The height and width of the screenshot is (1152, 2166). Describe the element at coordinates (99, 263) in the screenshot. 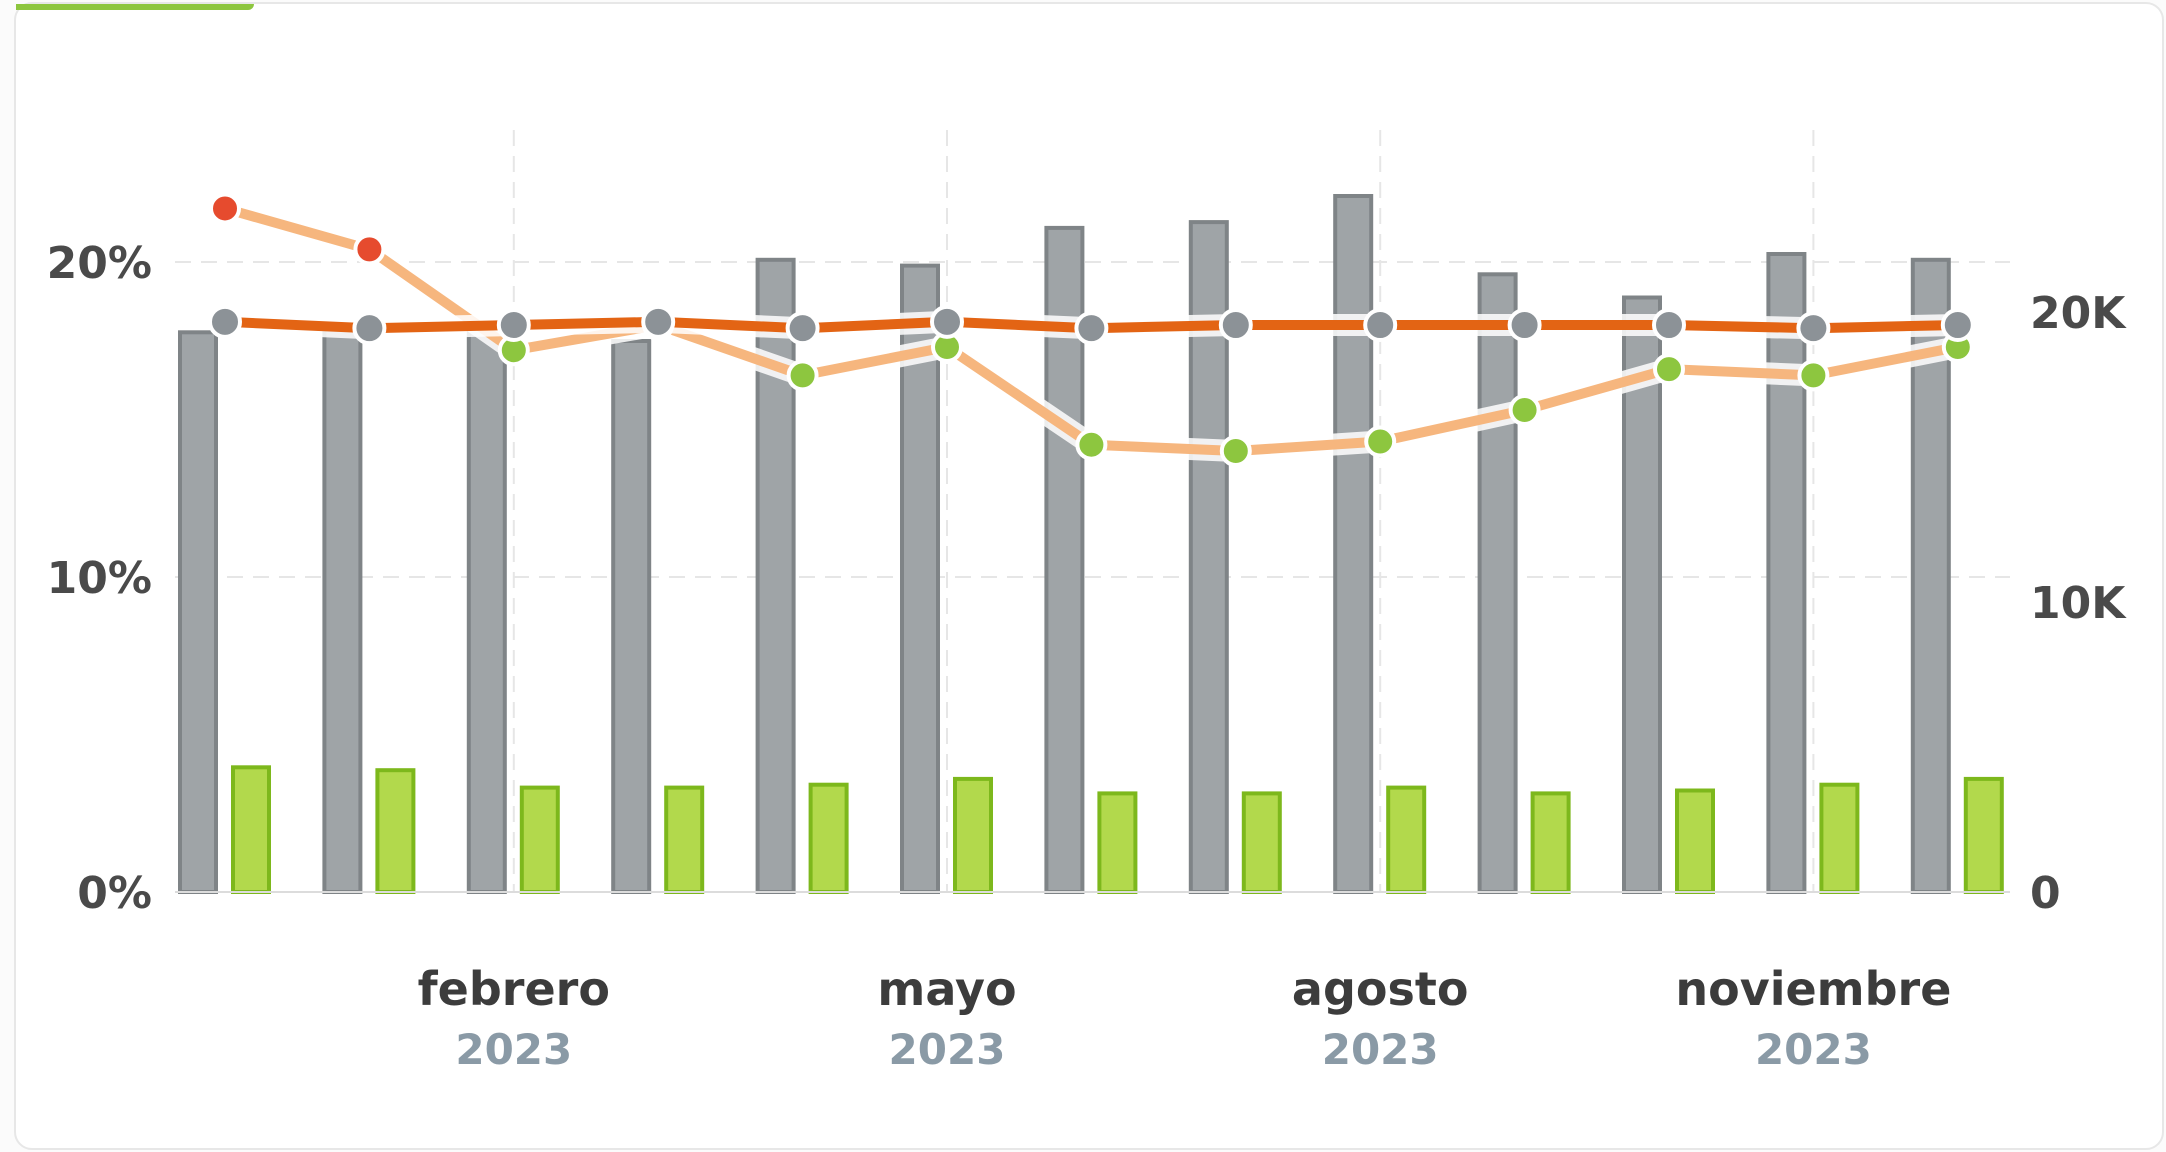

I see `y-left-tick-label: 20%` at that location.